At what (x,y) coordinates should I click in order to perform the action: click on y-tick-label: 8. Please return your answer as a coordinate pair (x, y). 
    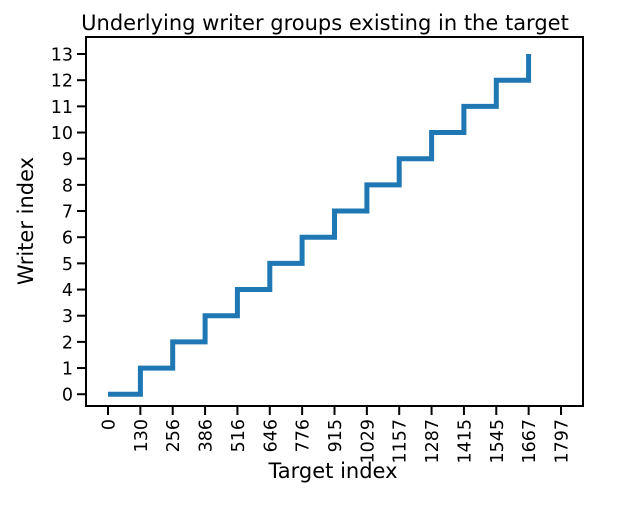
    Looking at the image, I should click on (67, 186).